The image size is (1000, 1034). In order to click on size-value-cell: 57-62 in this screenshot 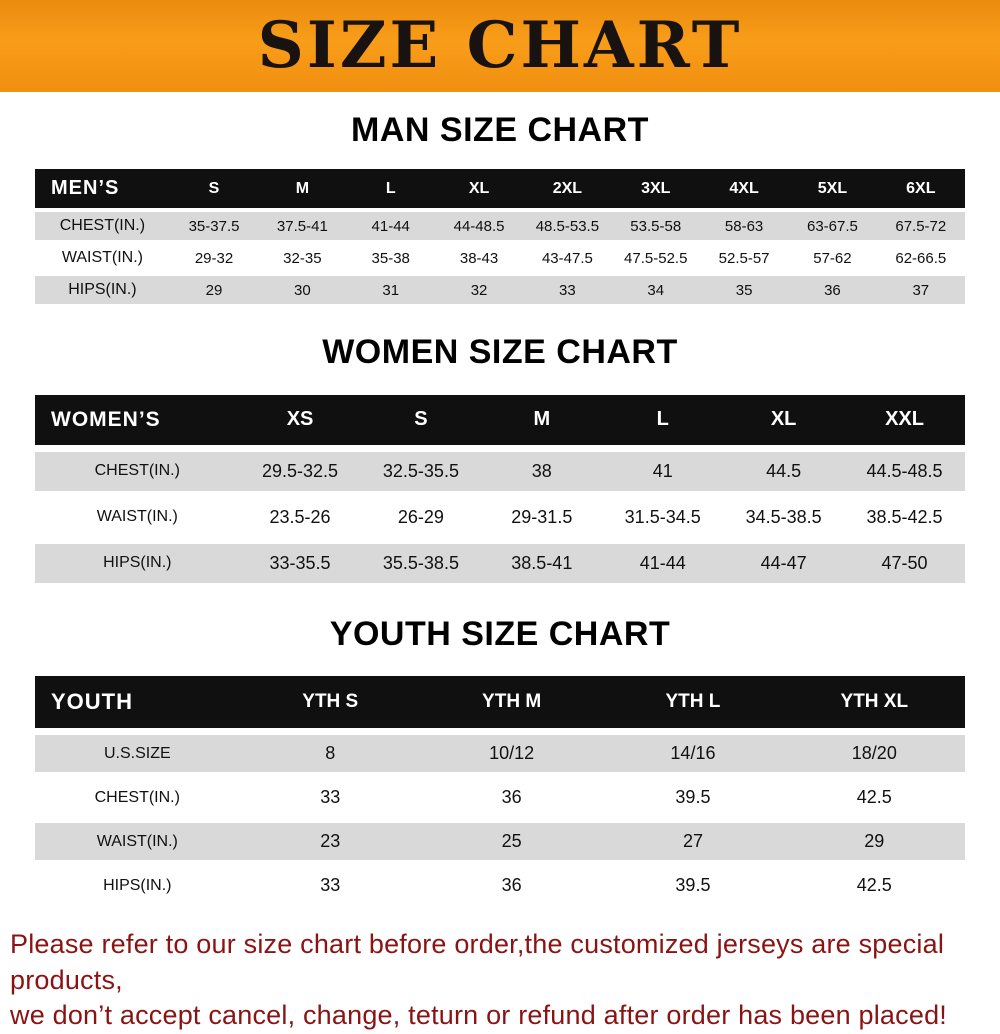, I will do `click(832, 258)`.